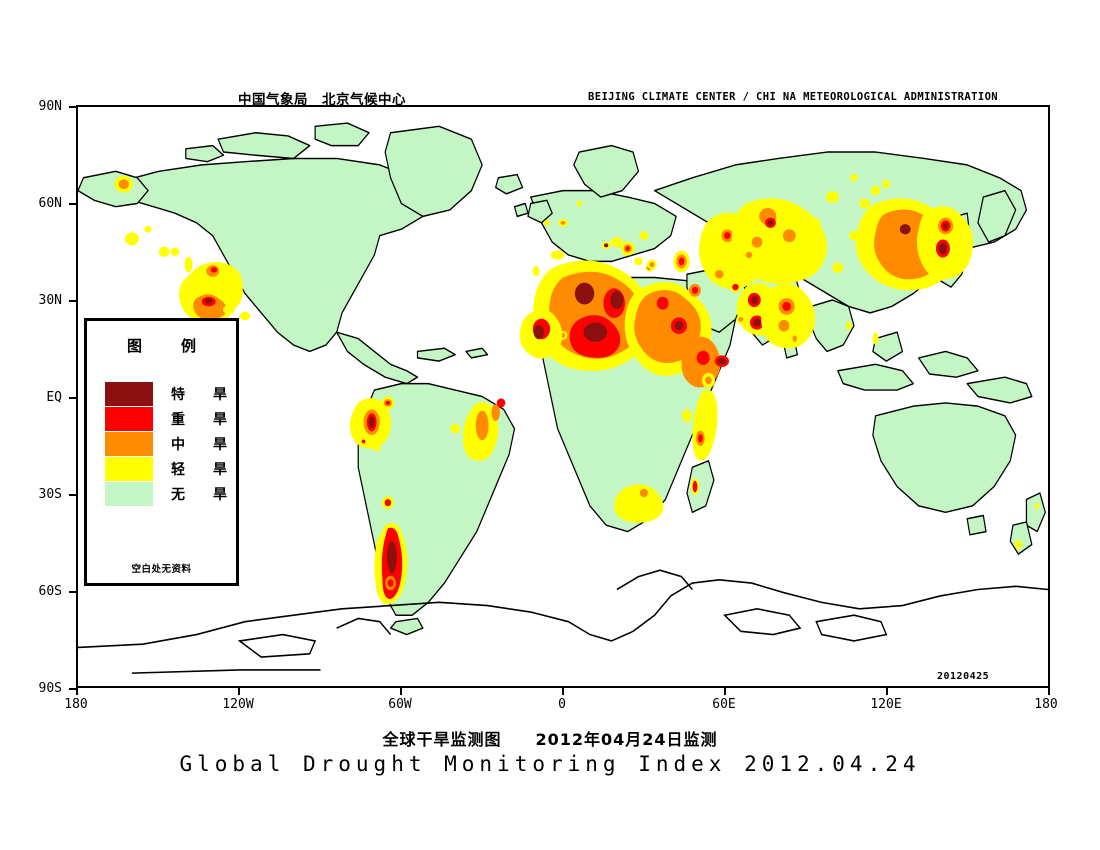 The width and height of the screenshot is (1100, 850). Describe the element at coordinates (963, 676) in the screenshot. I see `date-stamp: 20120425` at that location.